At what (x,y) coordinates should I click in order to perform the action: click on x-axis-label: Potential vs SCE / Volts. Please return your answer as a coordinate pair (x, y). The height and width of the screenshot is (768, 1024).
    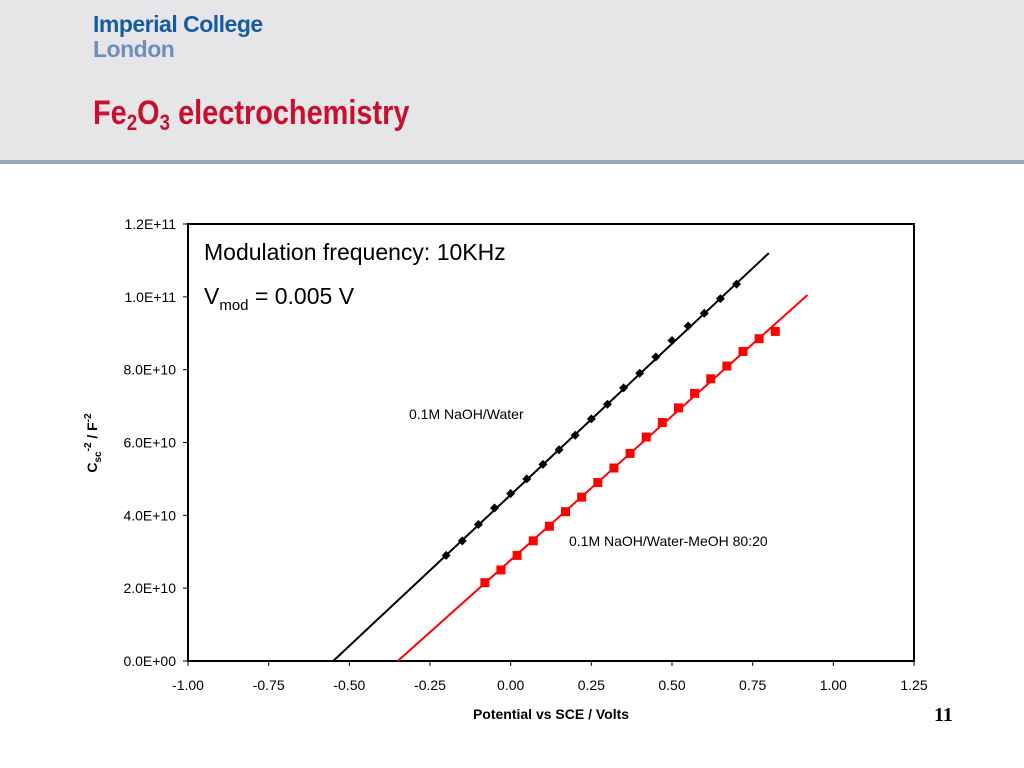
    Looking at the image, I should click on (551, 714).